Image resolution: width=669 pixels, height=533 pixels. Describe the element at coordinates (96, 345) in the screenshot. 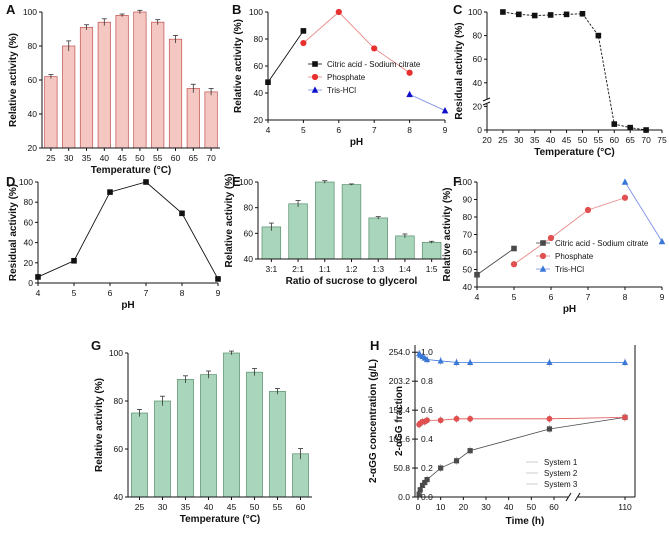

I see `panel-label: G` at that location.